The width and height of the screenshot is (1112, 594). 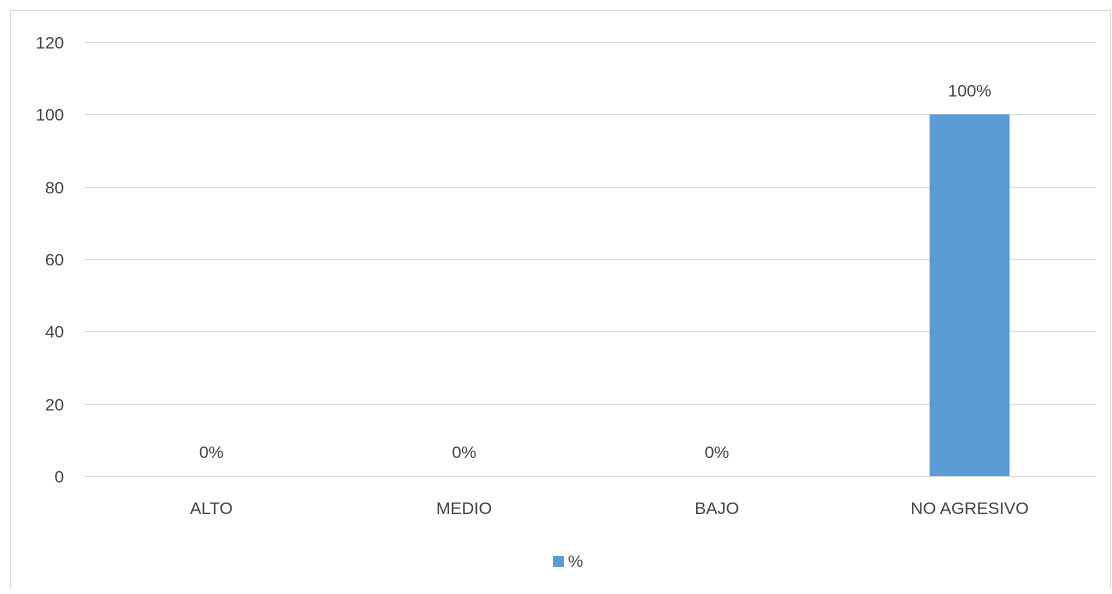 I want to click on legend-swatch, so click(x=558, y=561).